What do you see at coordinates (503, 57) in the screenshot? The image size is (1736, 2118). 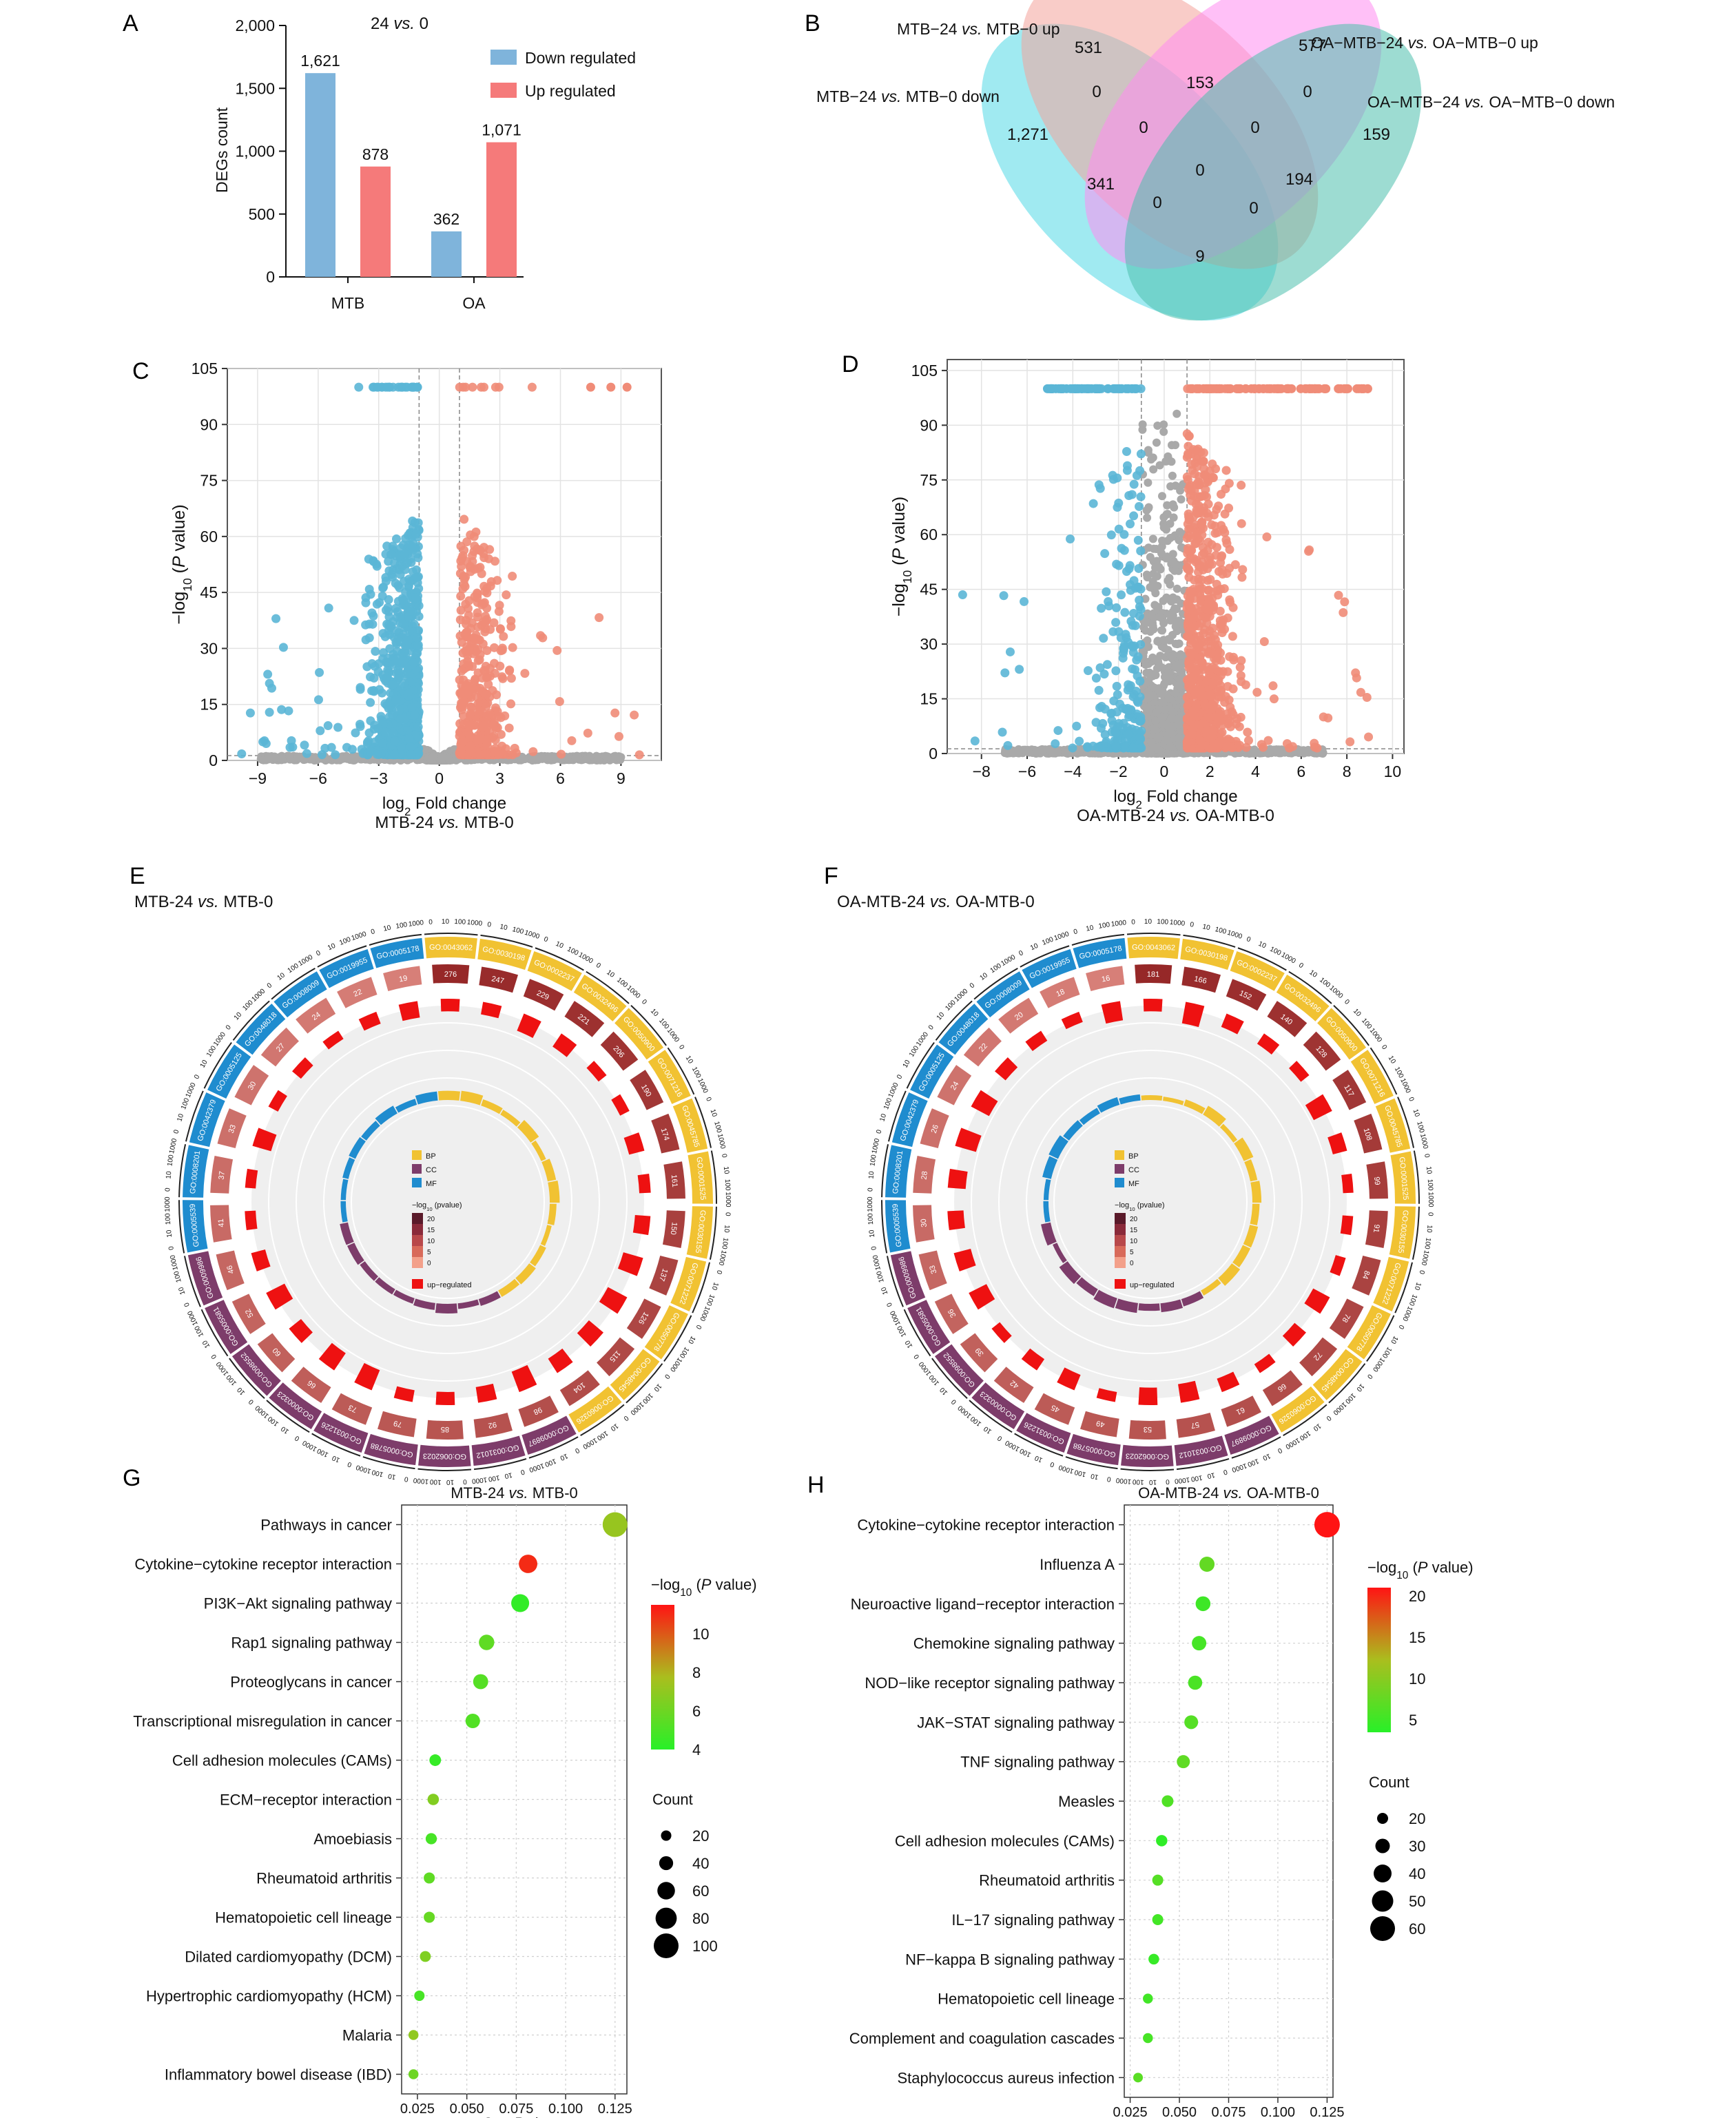 I see `legend-swatch` at bounding box center [503, 57].